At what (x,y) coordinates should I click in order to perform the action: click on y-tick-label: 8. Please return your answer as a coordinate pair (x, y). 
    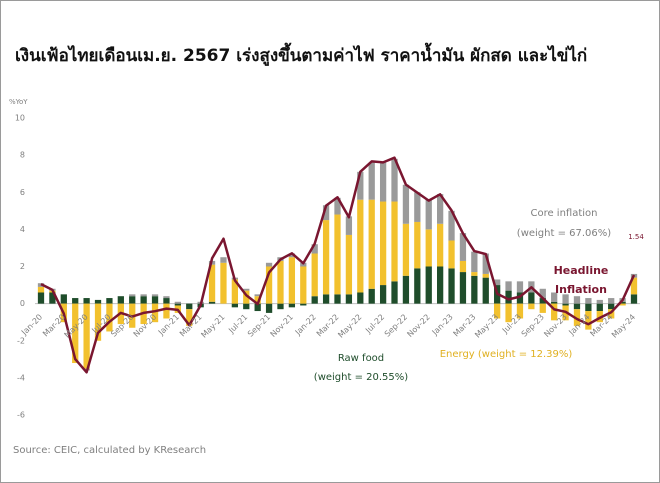
    Looking at the image, I should click on (22, 155).